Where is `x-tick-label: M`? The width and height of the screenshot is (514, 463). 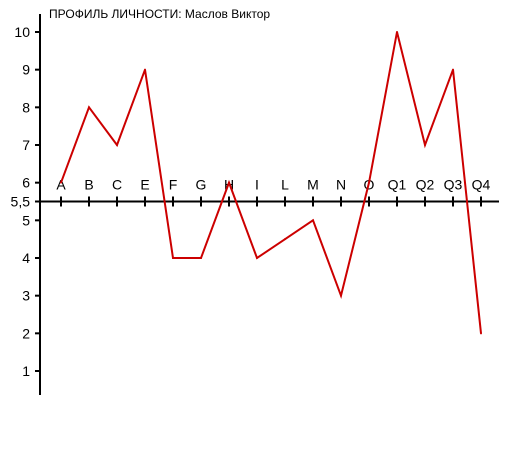 x-tick-label: M is located at coordinates (313, 185).